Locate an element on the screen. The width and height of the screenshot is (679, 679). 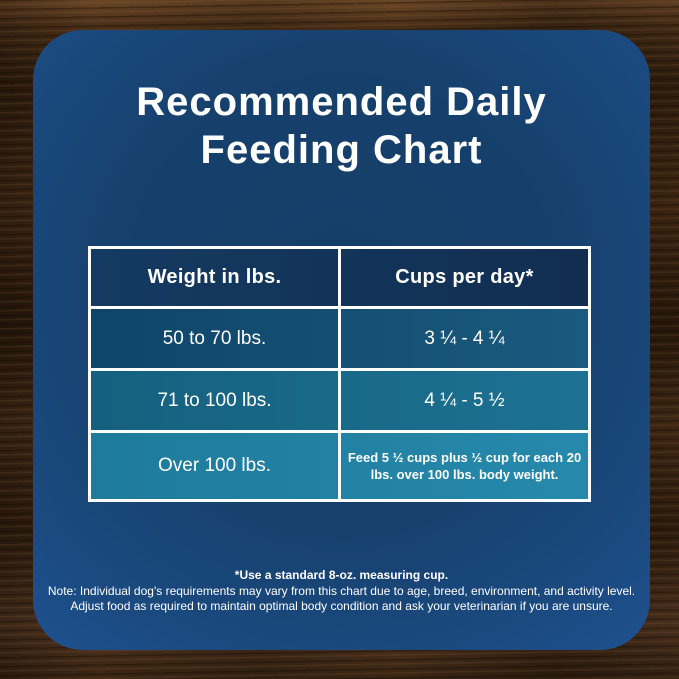
table-row: 50 to 70 lbs. 3 ¼ - 4 ¼ is located at coordinates (339, 338).